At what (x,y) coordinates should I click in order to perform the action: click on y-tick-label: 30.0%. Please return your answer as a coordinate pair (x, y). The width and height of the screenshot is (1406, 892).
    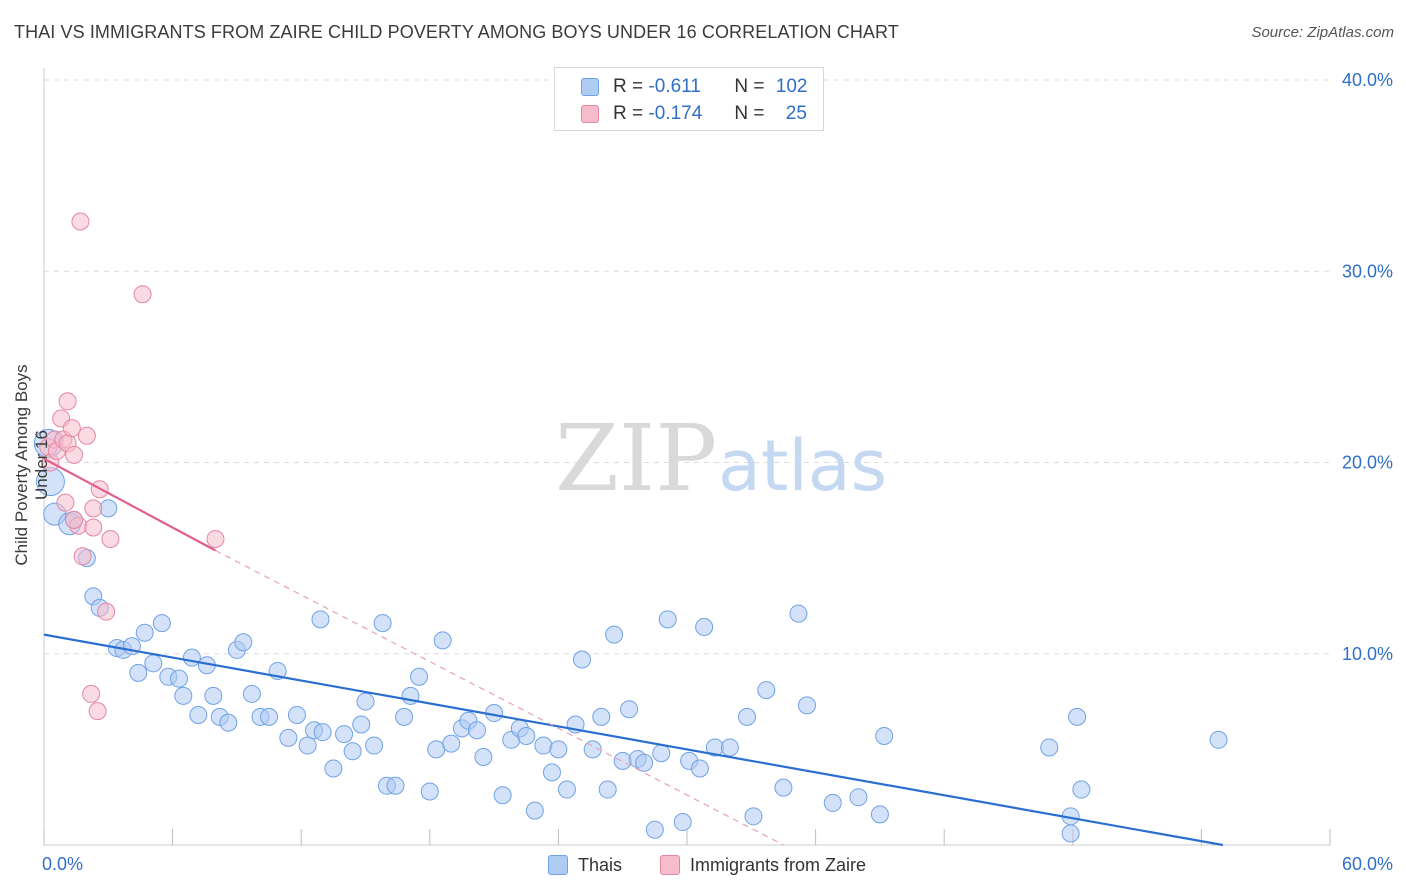
    Looking at the image, I should click on (1367, 271).